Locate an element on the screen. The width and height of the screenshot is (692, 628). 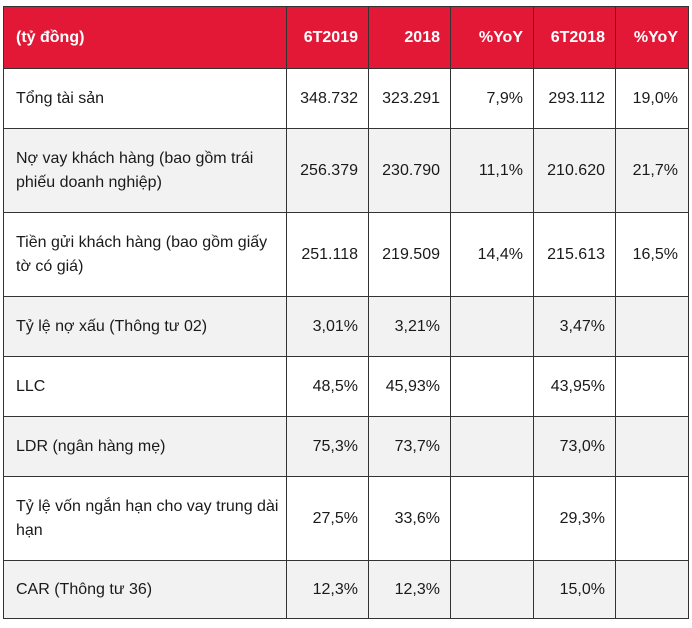
cell-6t2019: 75,3% is located at coordinates (327, 446).